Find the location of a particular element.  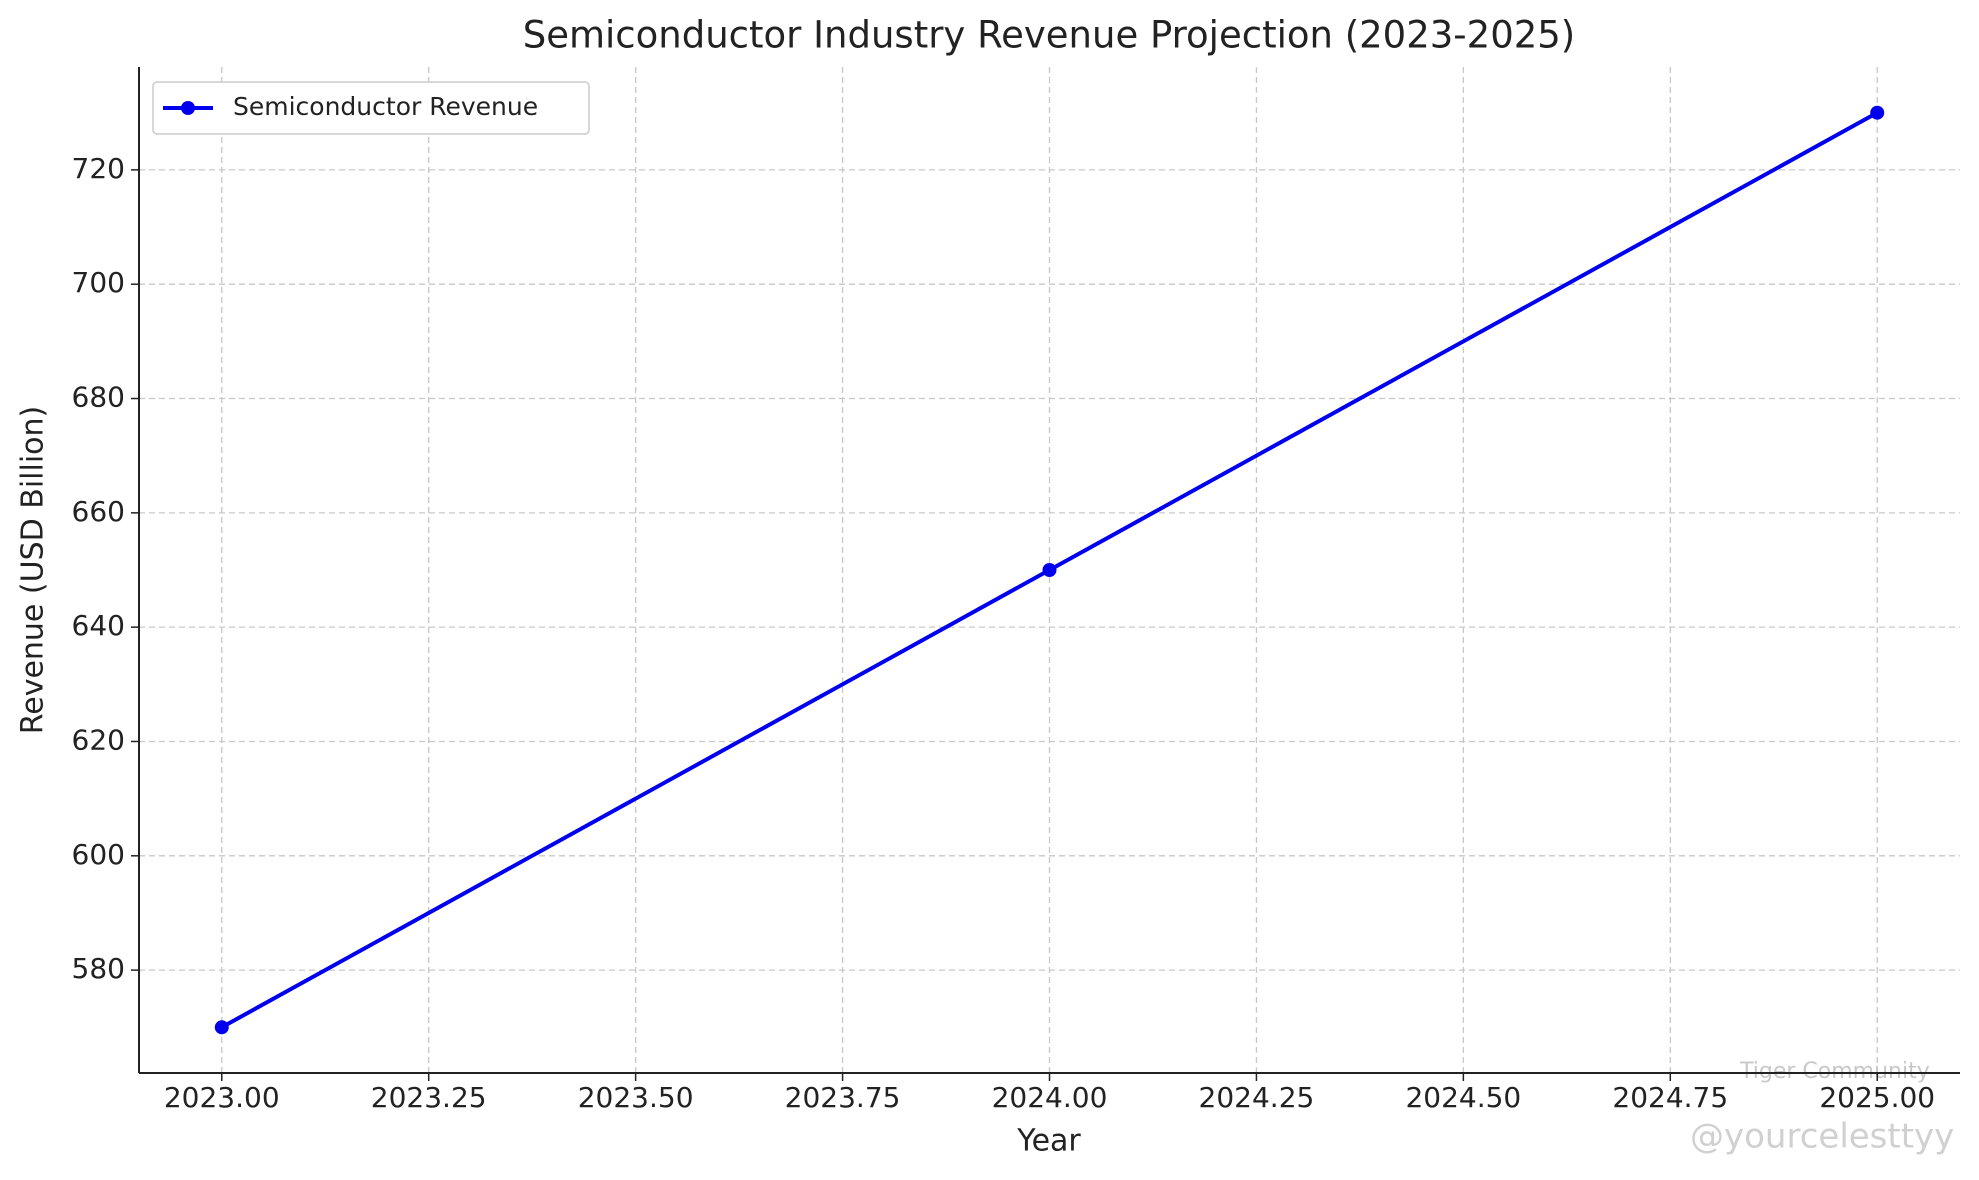

x-tick-label: 2025.00 is located at coordinates (1877, 1097).